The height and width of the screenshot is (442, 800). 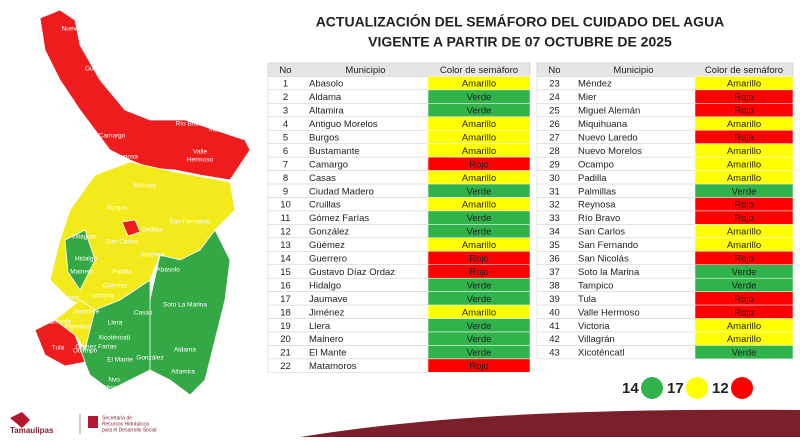 I want to click on map-label: Mainero, so click(x=82, y=272).